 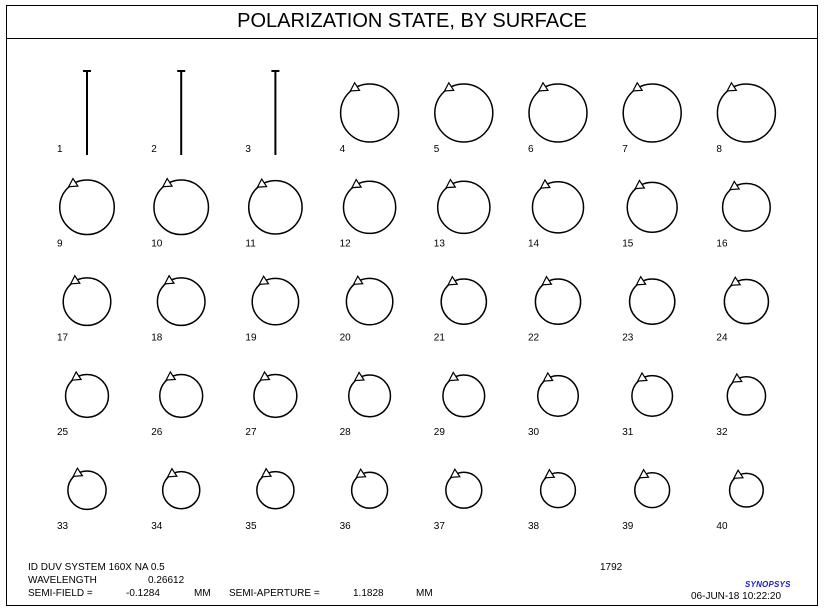 What do you see at coordinates (424, 593) in the screenshot?
I see `semi-aperture-unit: MM` at bounding box center [424, 593].